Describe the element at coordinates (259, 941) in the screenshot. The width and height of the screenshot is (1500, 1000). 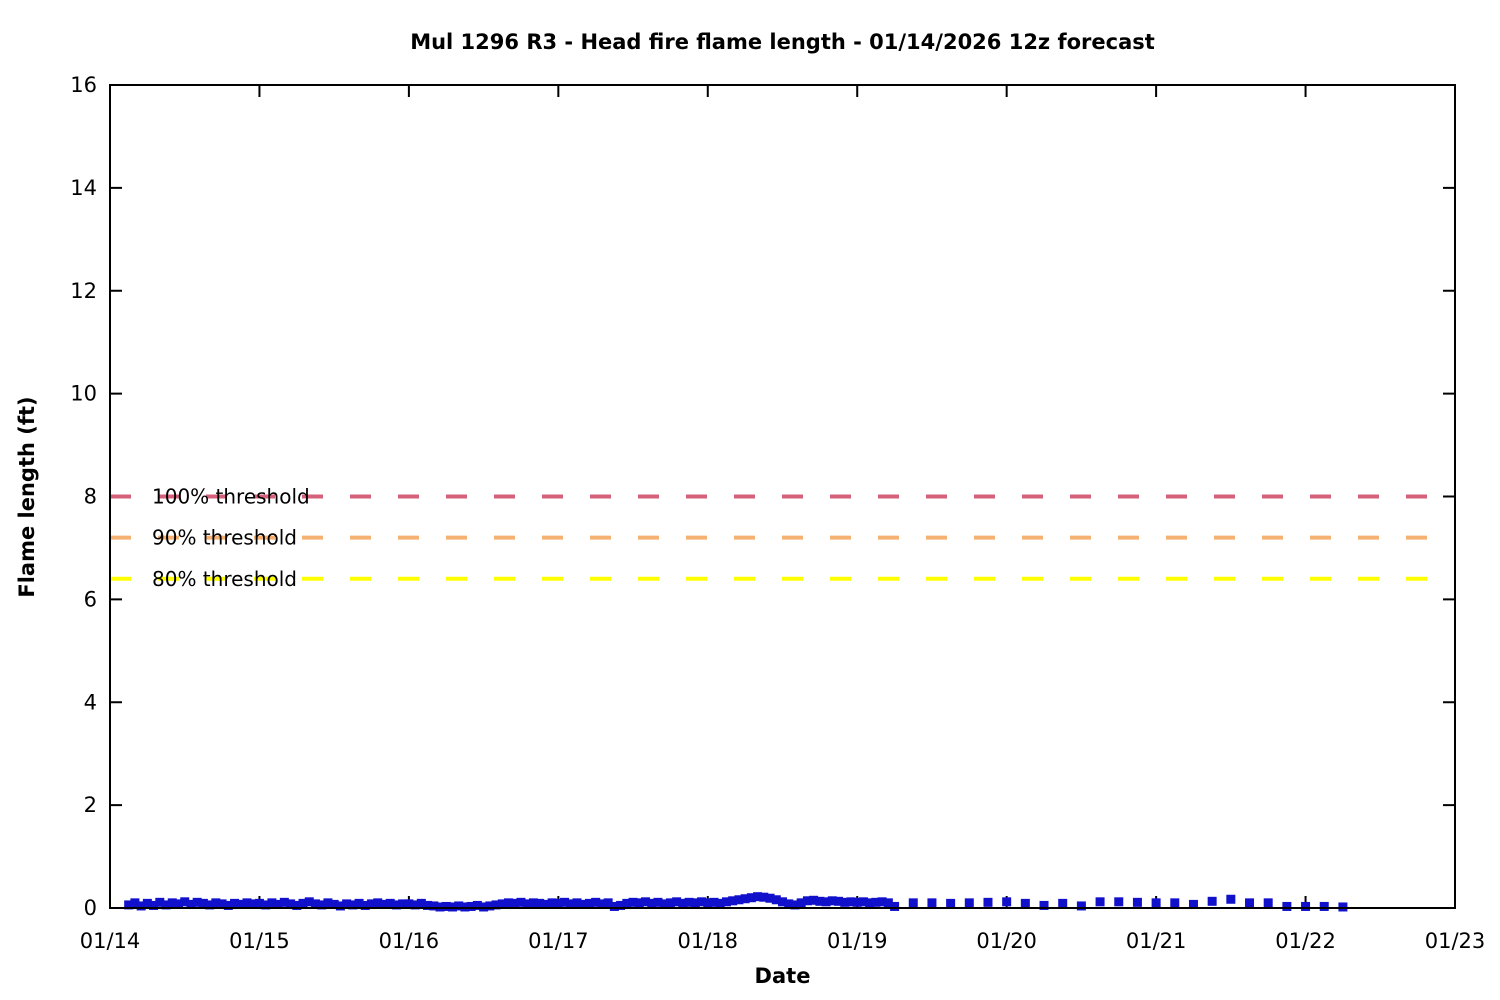
I see `x-tick-label: 01/15` at that location.